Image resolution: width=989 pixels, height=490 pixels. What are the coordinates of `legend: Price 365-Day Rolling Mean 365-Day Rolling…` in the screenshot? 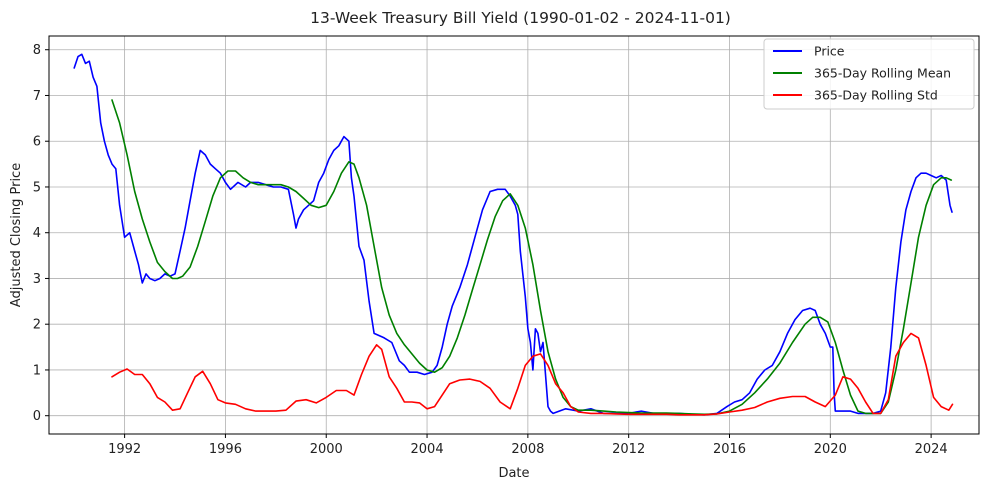 It's located at (869, 74).